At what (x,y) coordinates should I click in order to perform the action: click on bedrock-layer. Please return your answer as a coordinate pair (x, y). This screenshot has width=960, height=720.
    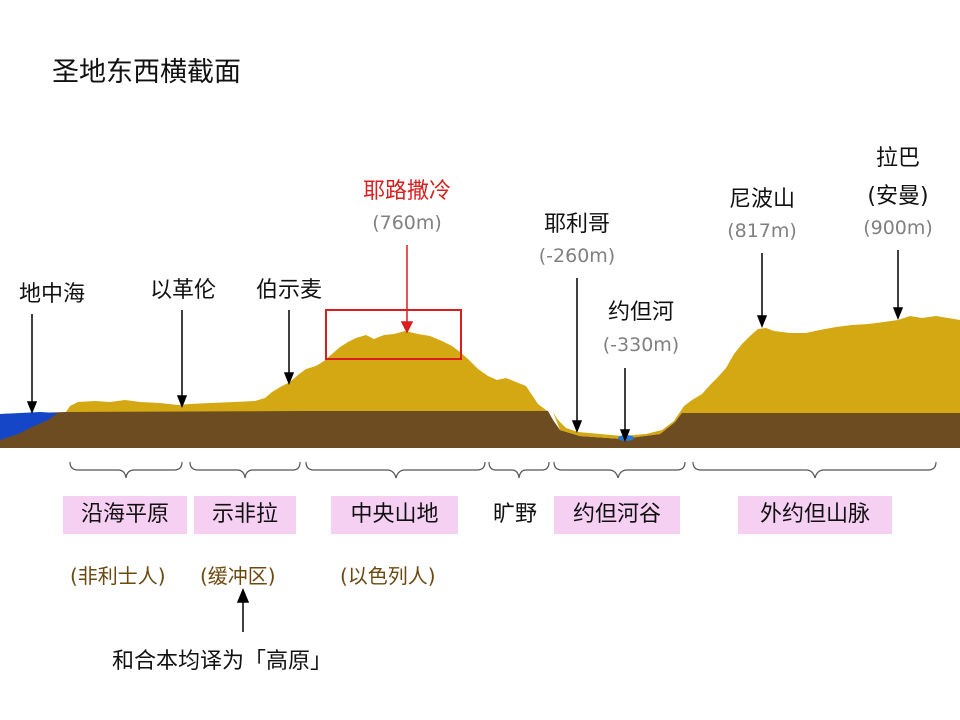
    Looking at the image, I should click on (480, 429).